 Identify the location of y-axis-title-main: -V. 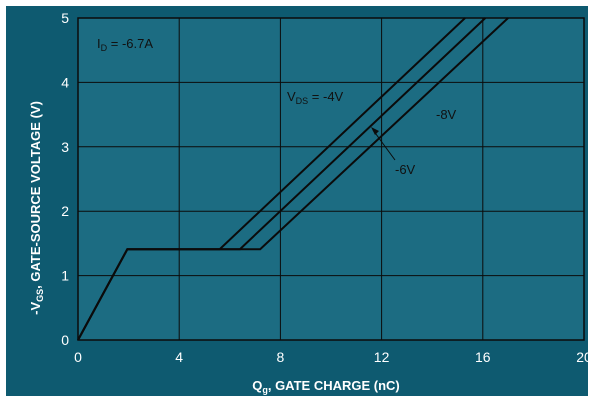
(35, 308).